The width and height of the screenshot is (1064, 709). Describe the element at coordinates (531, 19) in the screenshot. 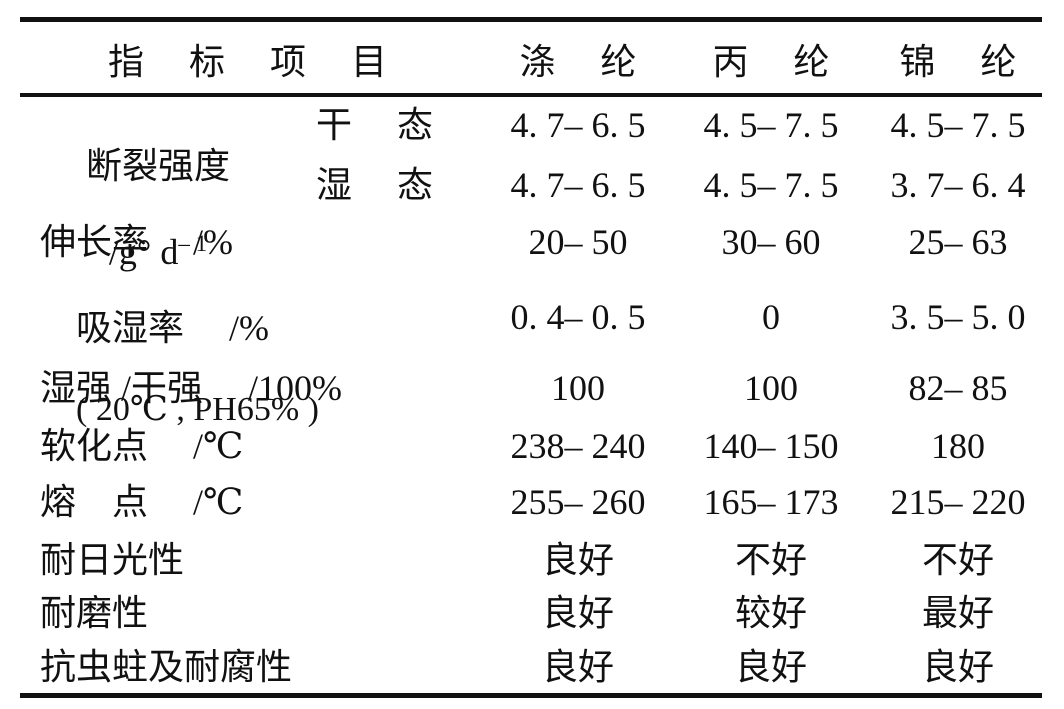

I see `table-top-border` at that location.